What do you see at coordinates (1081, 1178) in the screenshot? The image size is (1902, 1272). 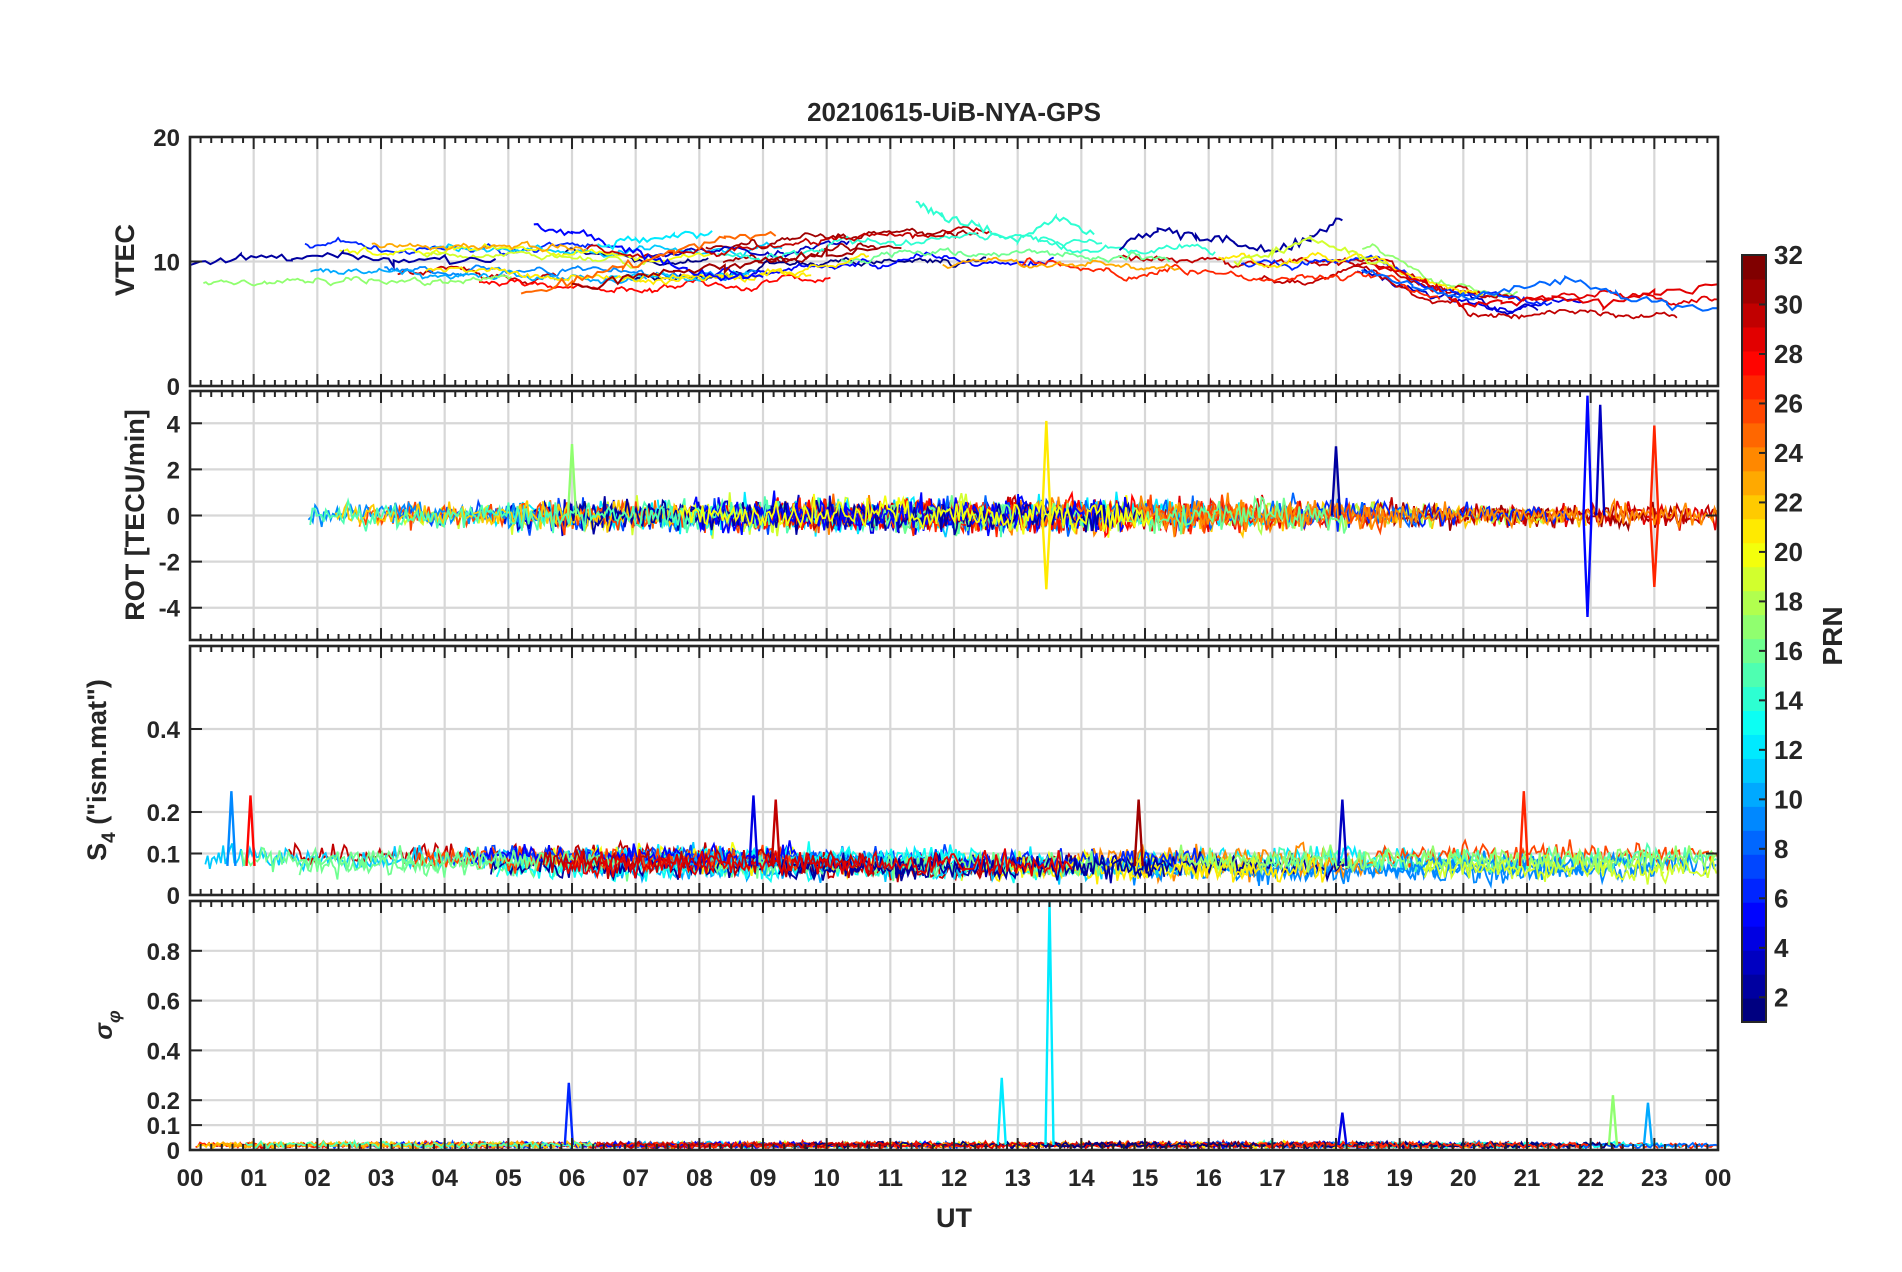 I see `x-tick-label: 14` at bounding box center [1081, 1178].